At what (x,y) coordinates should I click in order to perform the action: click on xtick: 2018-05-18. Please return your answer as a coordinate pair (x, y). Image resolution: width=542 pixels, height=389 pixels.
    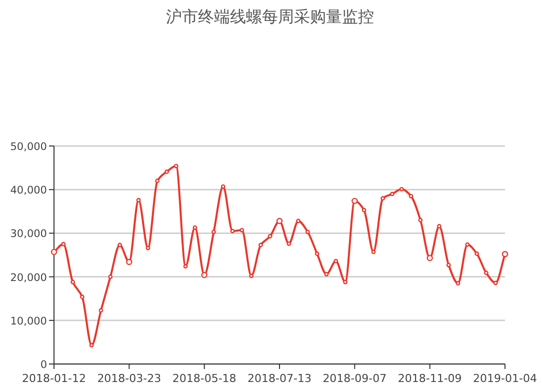
    Looking at the image, I should click on (204, 378).